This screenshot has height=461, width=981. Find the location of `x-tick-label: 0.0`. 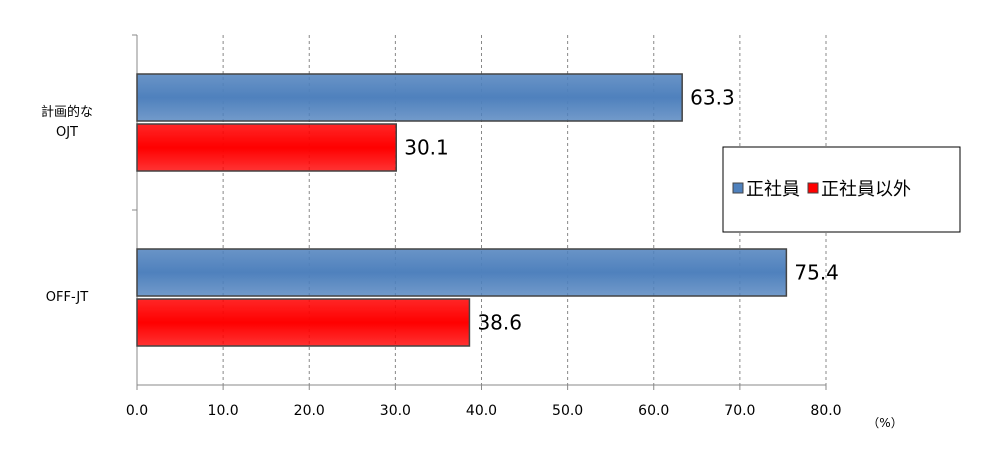

x-tick-label: 0.0 is located at coordinates (137, 411).